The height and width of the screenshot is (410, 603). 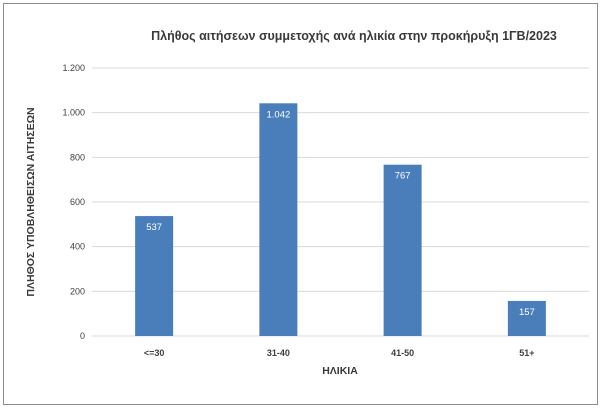 I want to click on y-axis-ticks: 0 200 400 600 800 1.000 1.200, so click(x=73, y=202).